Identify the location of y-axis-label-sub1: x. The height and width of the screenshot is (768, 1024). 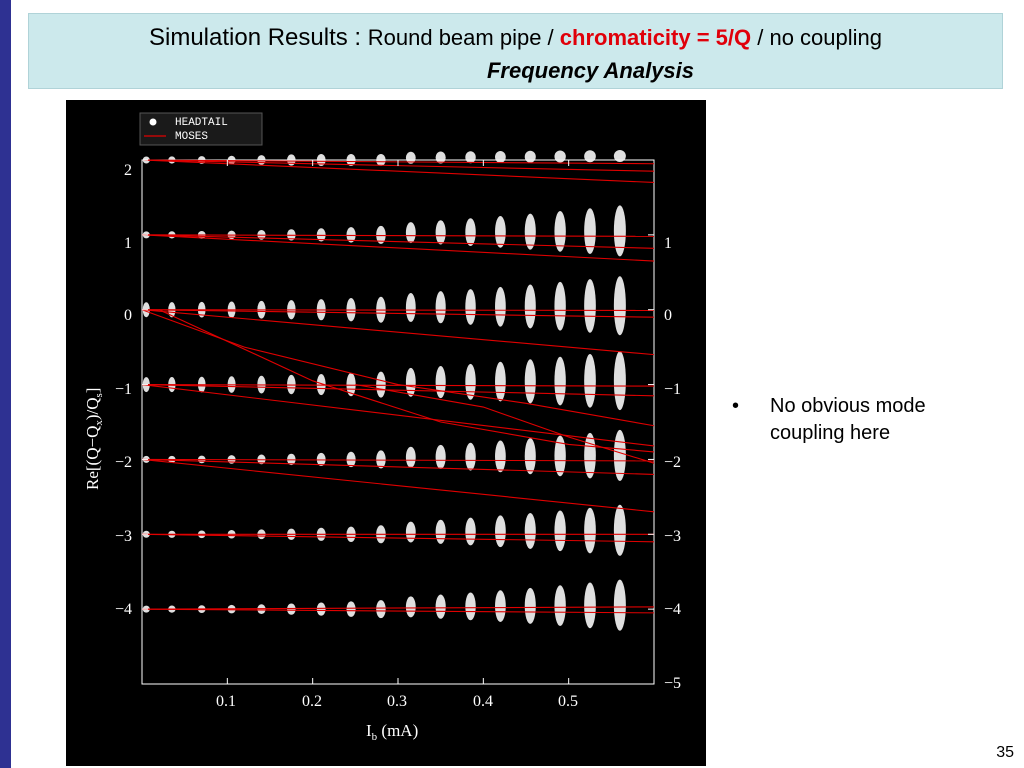
(99, 423).